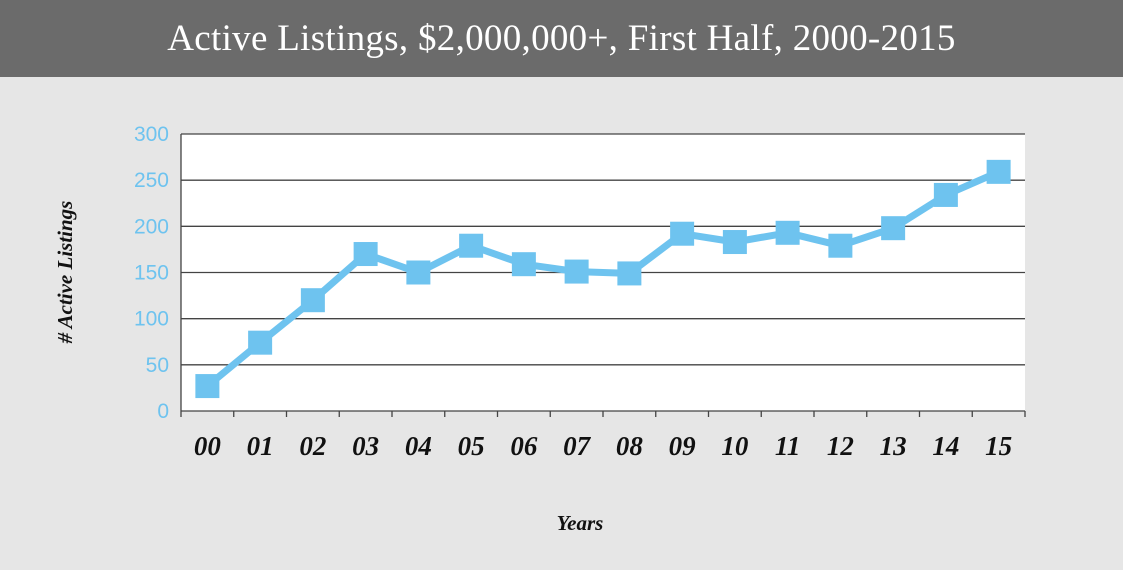 Image resolution: width=1123 pixels, height=570 pixels. What do you see at coordinates (577, 446) in the screenshot?
I see `x-tick-label: 07` at bounding box center [577, 446].